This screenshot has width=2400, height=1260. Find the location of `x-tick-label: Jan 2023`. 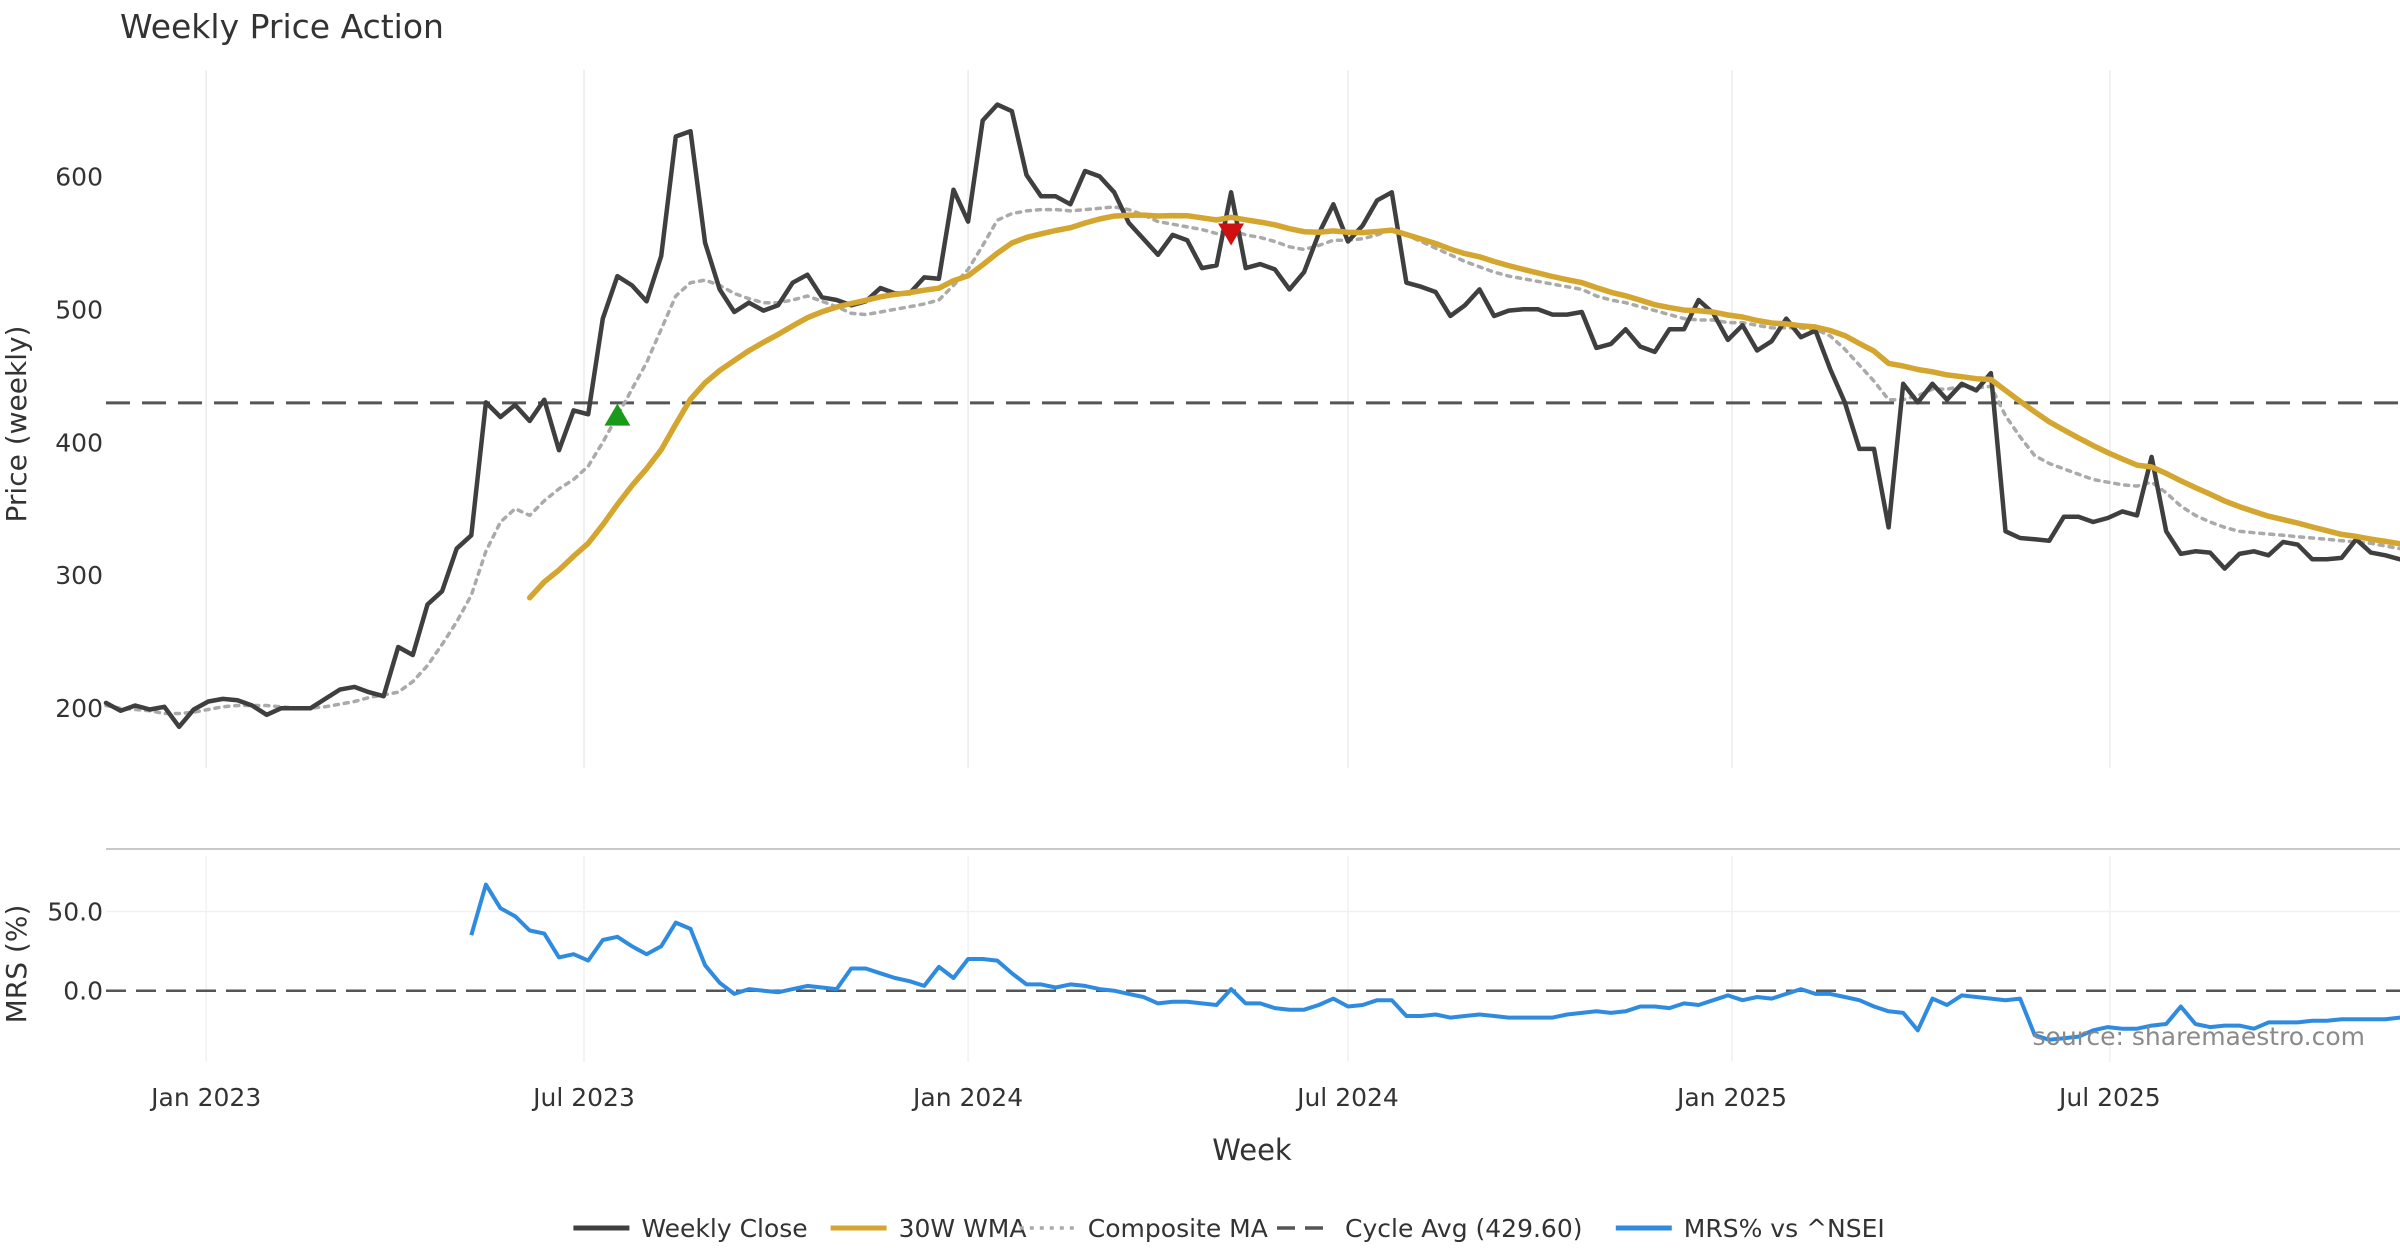

x-tick-label: Jan 2023 is located at coordinates (205, 1097).